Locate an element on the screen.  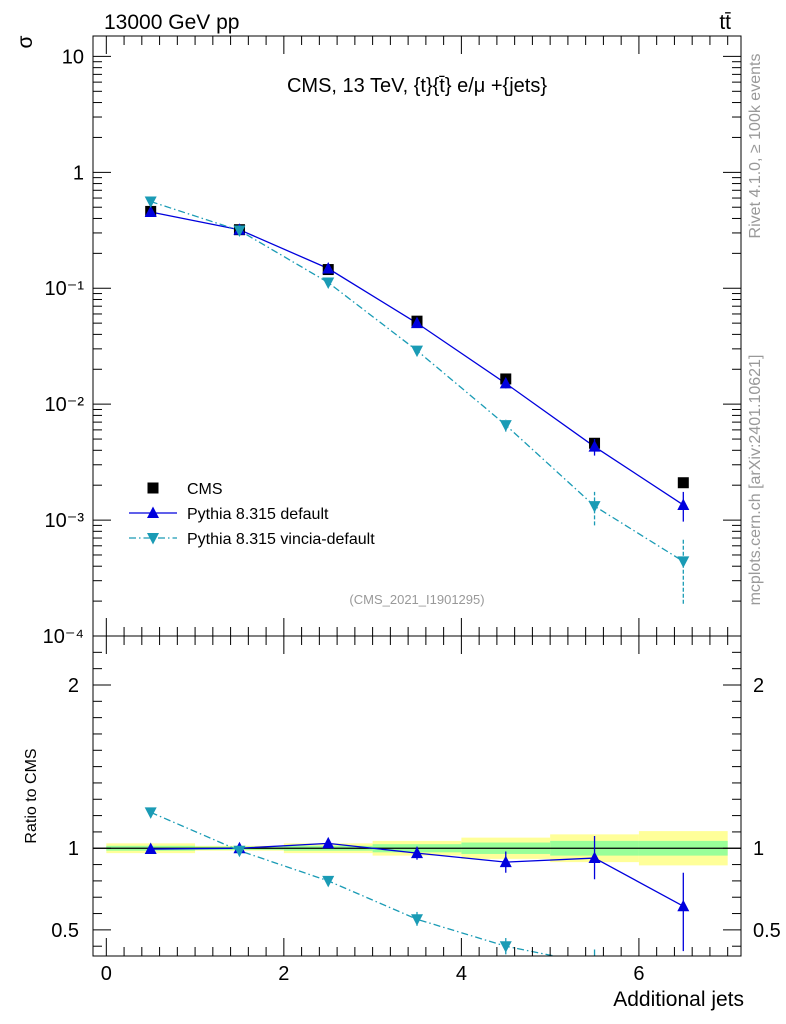
main-ytick-label--2: 10⁻² is located at coordinates (65, 405).